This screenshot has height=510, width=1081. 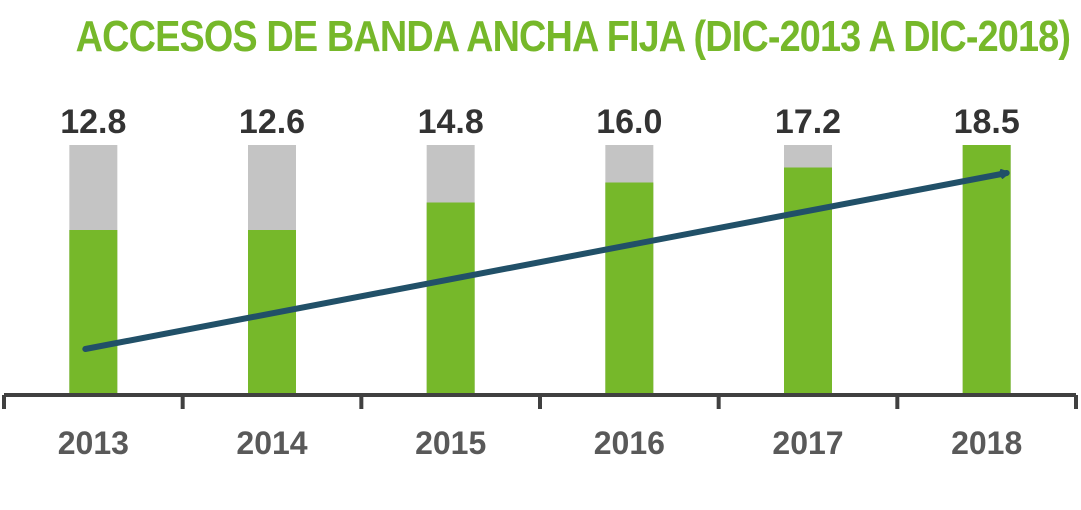 I want to click on bar-green-2017, so click(x=808, y=281).